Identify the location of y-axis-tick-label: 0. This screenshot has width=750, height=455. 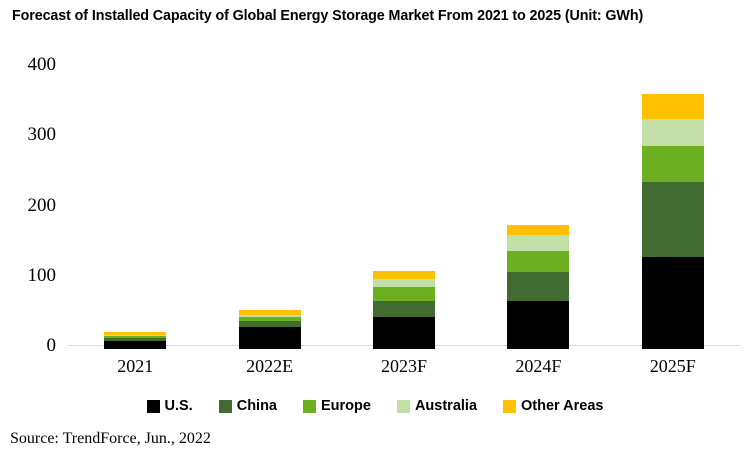
(51, 345).